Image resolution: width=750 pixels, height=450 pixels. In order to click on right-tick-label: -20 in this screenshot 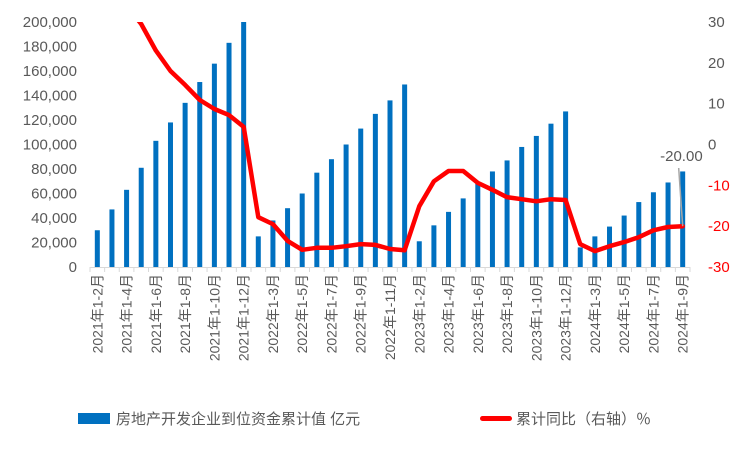, I will do `click(719, 226)`.